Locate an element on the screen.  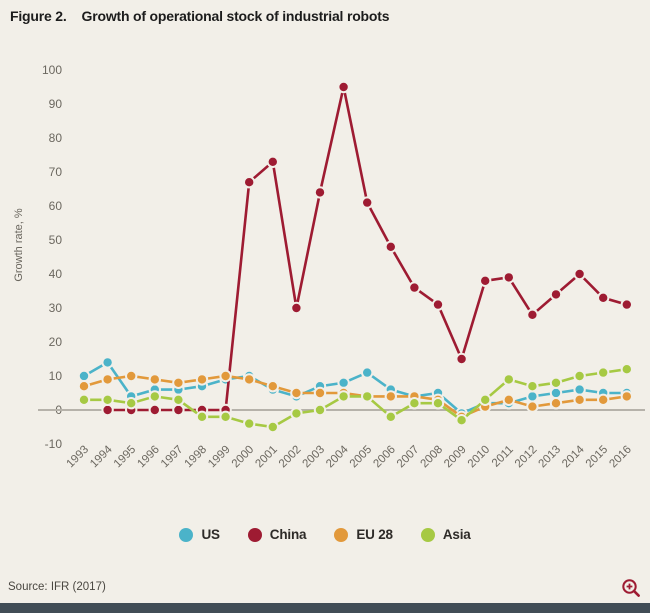
x-tick-label: 2007 is located at coordinates (408, 457).